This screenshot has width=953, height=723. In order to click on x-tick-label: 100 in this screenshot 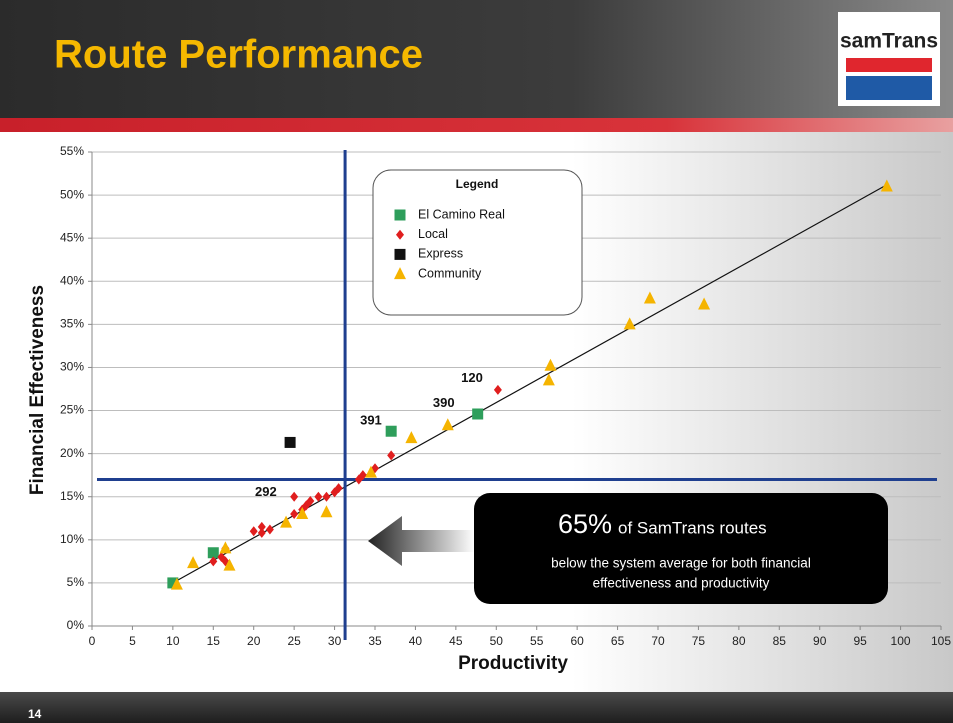, I will do `click(901, 641)`.